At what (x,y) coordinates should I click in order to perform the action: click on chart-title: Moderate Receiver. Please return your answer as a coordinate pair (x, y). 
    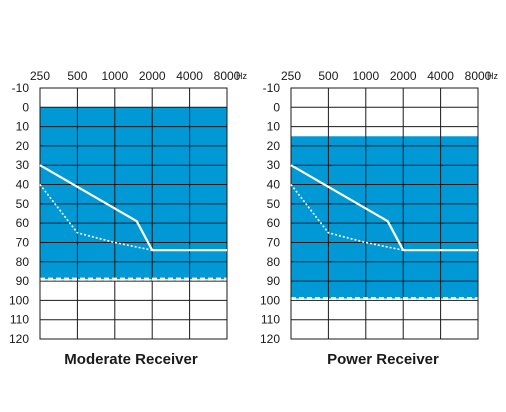
    Looking at the image, I should click on (131, 359).